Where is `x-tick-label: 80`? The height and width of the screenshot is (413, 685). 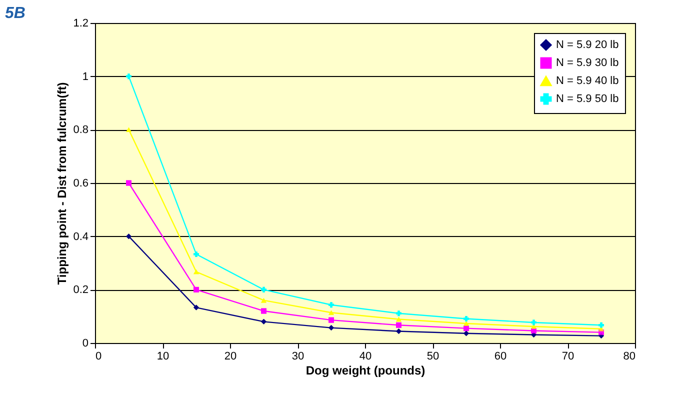
x-tick-label: 80 is located at coordinates (629, 356).